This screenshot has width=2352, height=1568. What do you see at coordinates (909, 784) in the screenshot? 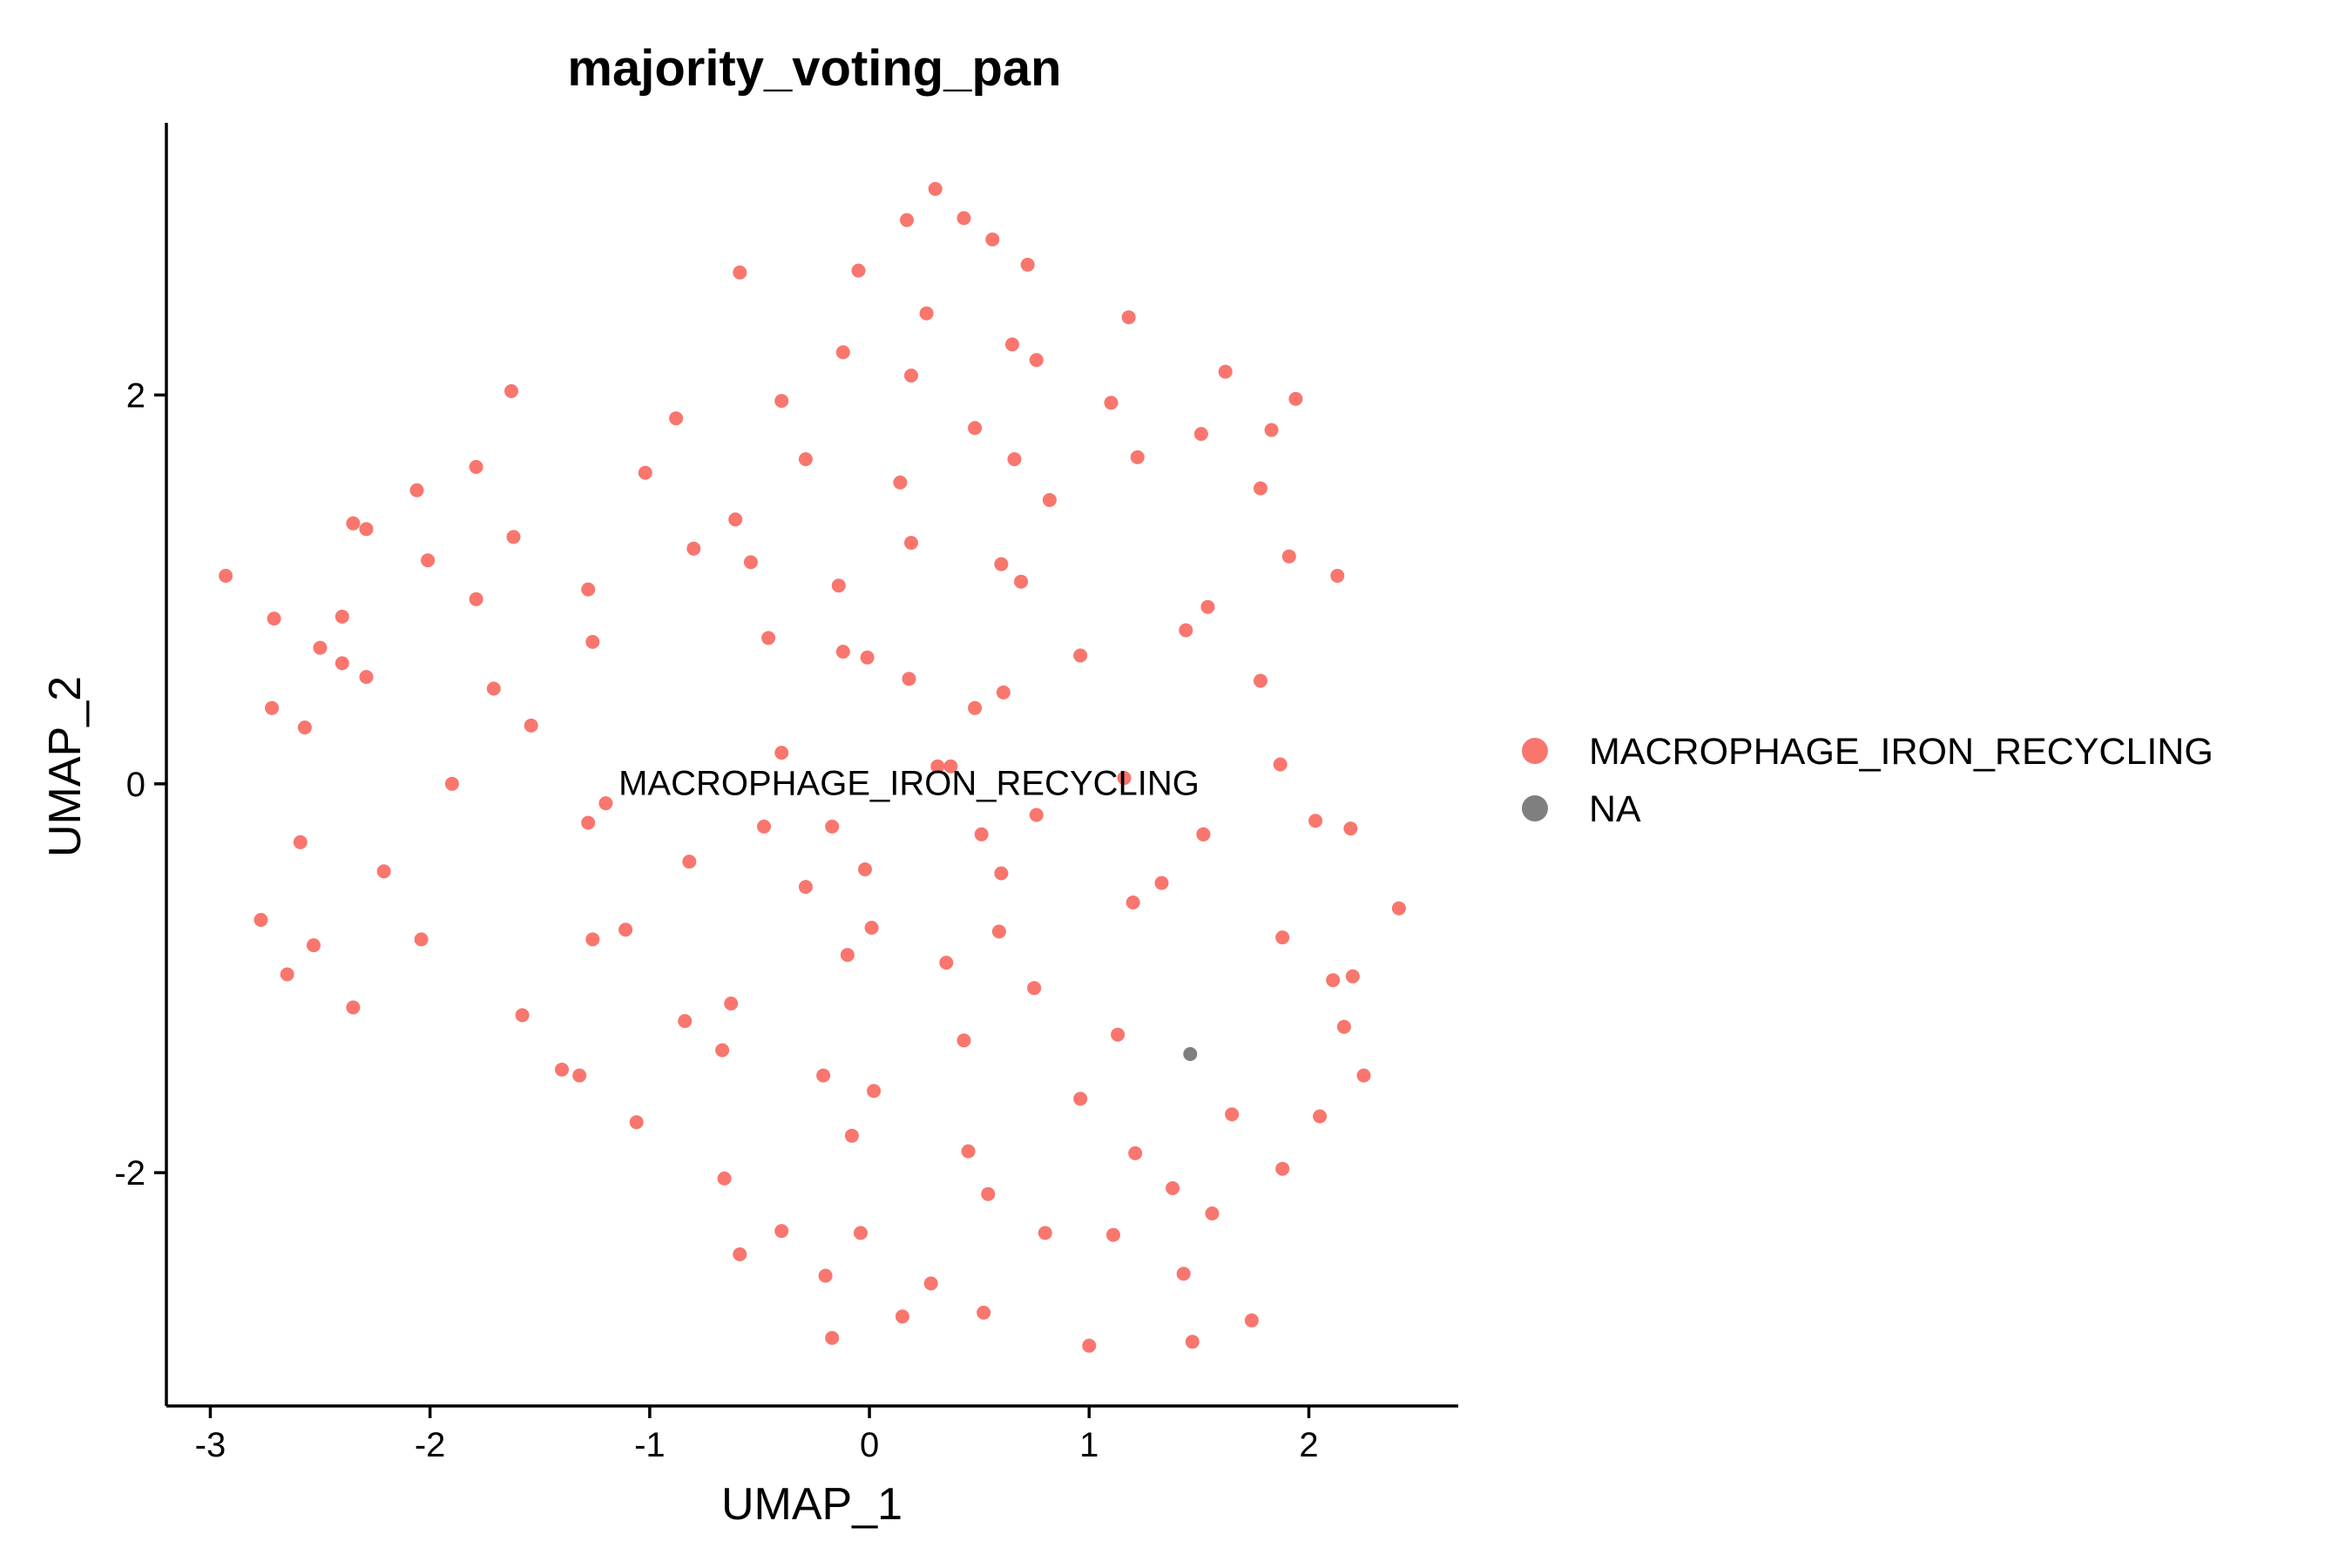
I see `cluster-label: MACROPHAGE_IRON_RECYCLING` at bounding box center [909, 784].